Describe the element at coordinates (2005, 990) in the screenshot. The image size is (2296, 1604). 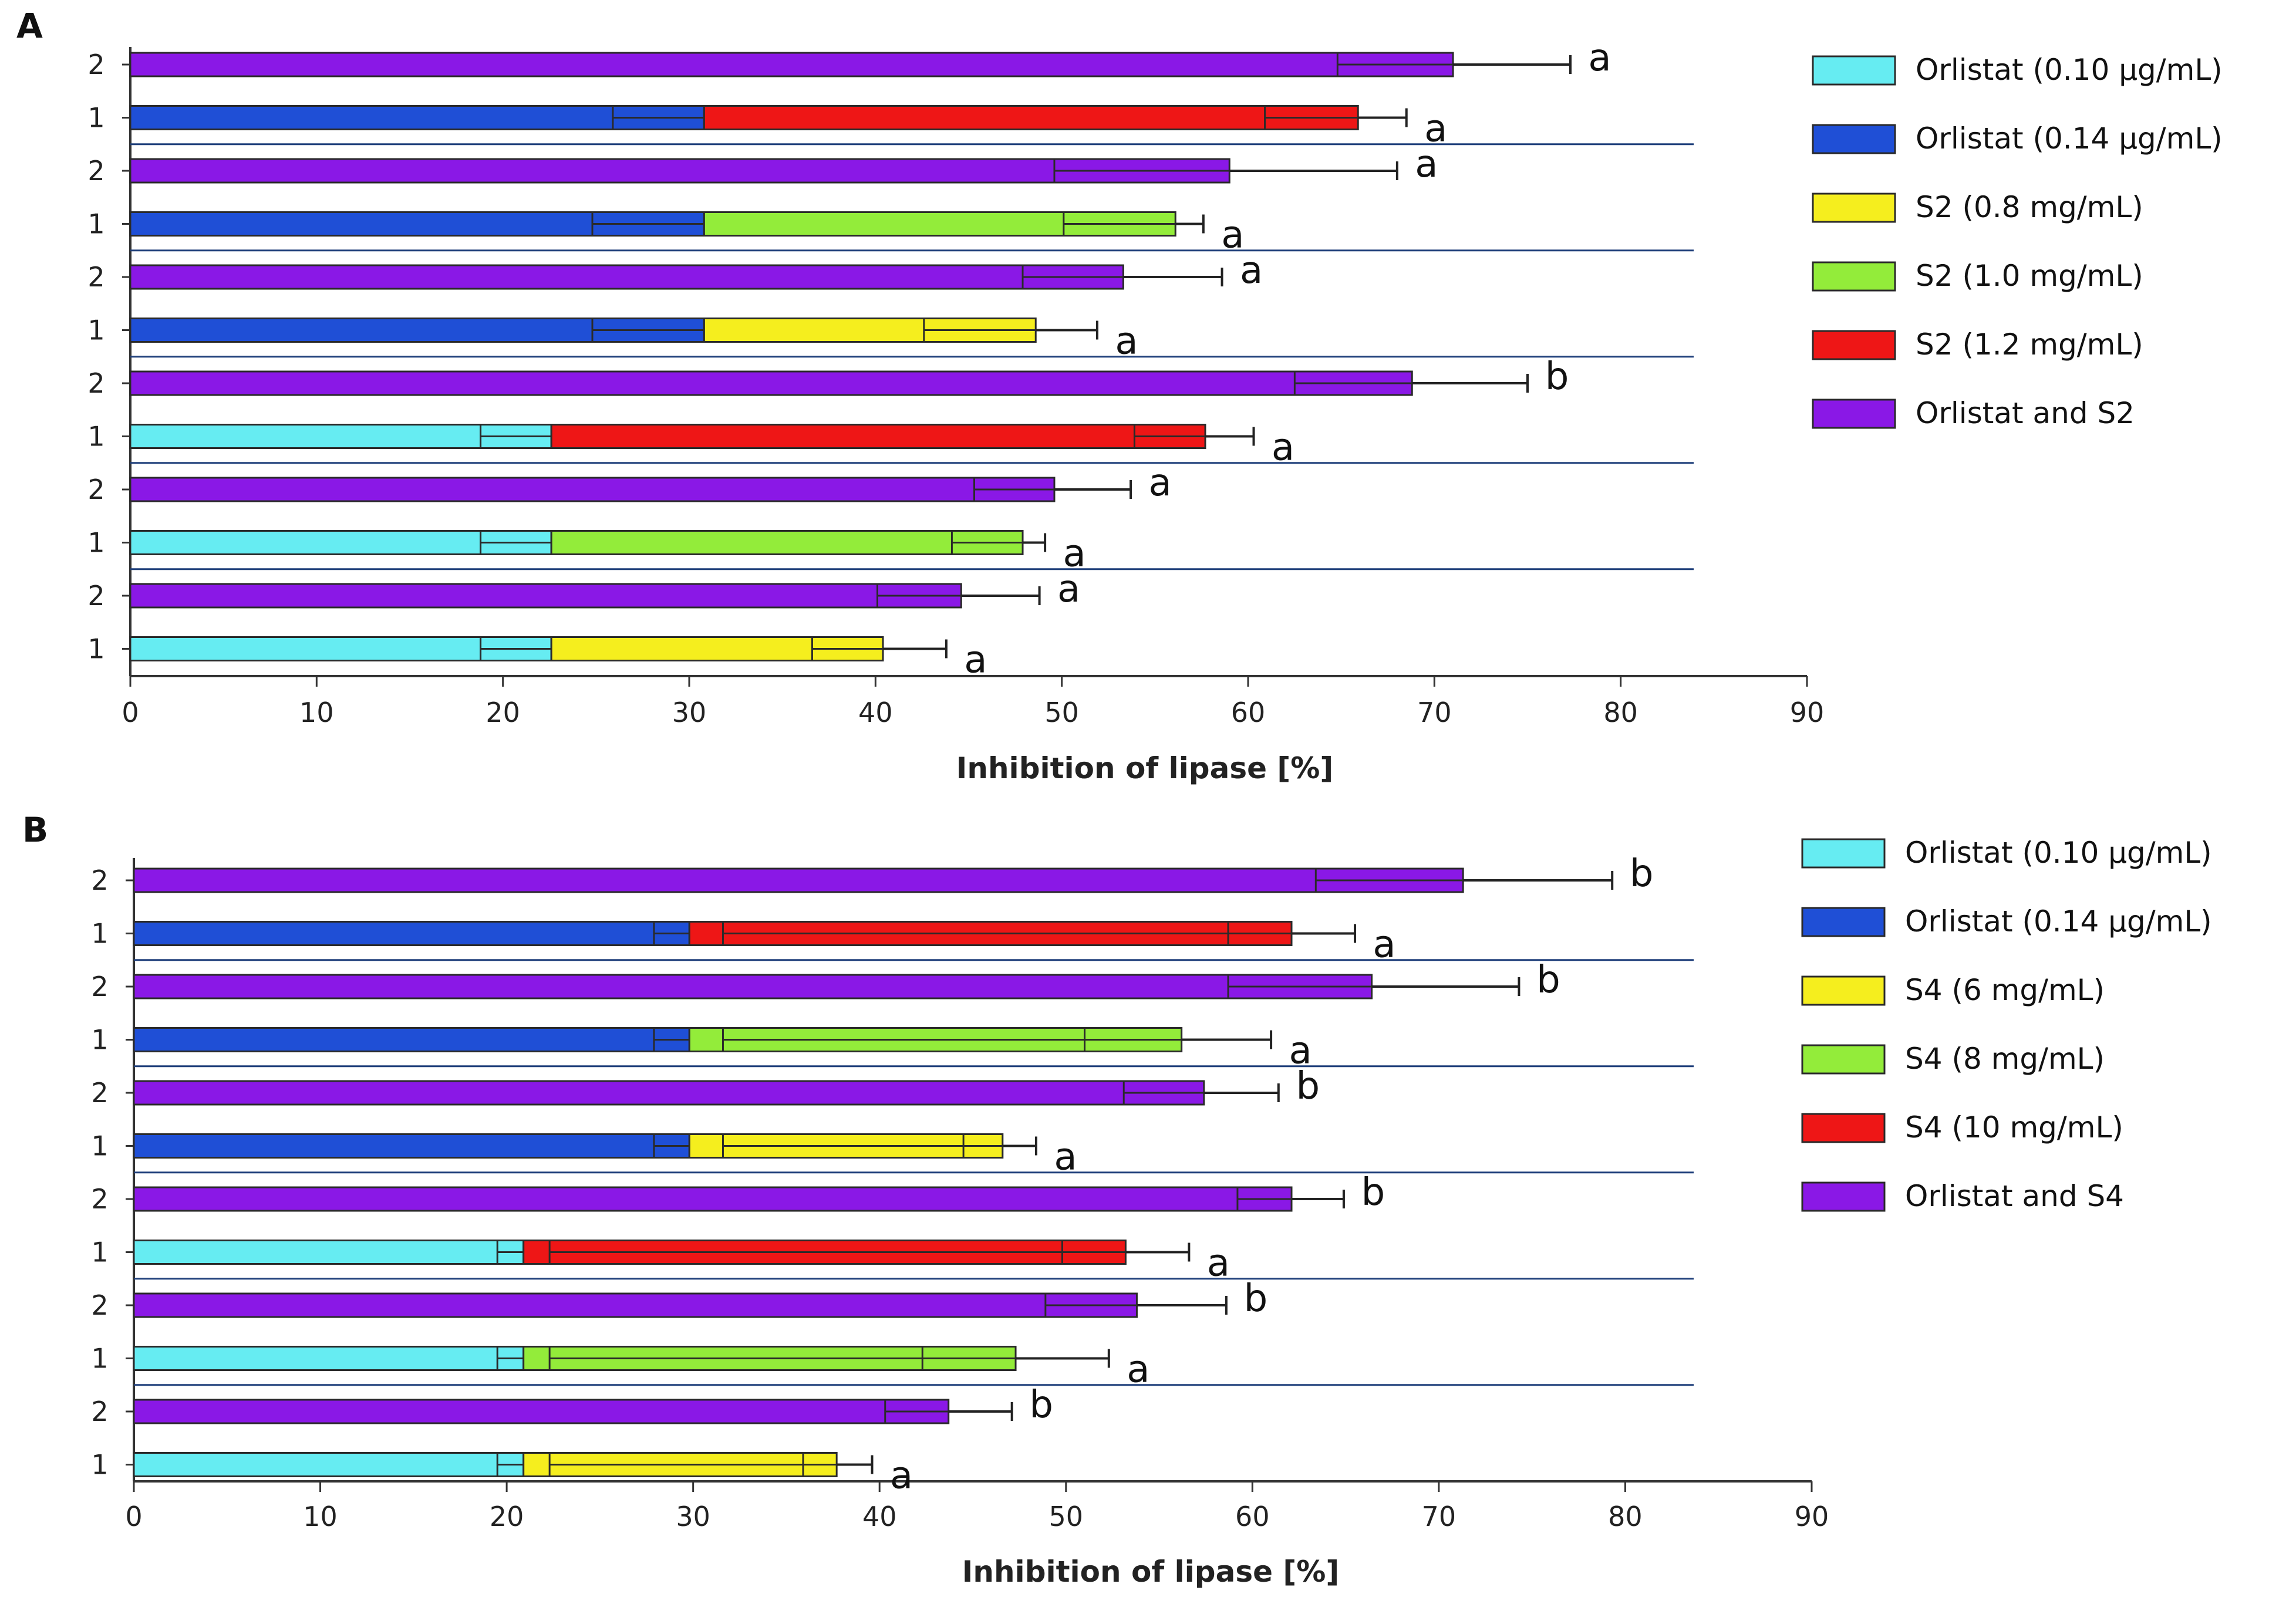
I see `legend-label: S4 (6 mg/mL)` at that location.